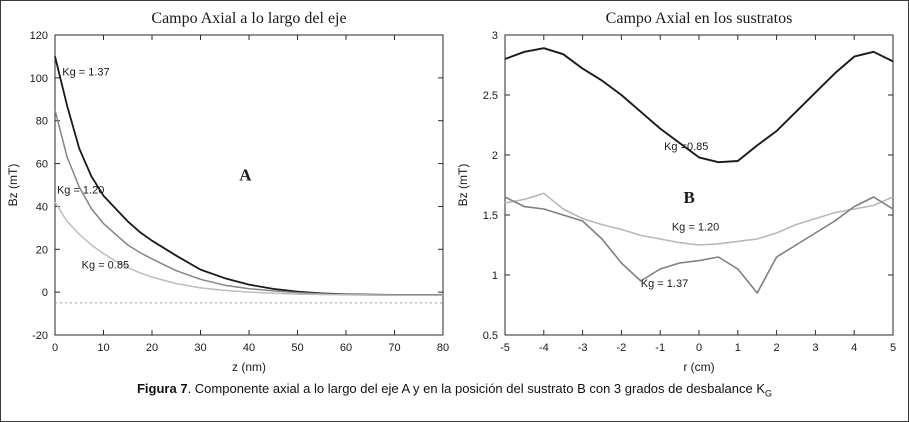 The height and width of the screenshot is (422, 909). What do you see at coordinates (249, 348) in the screenshot?
I see `x-tick-label: 40` at bounding box center [249, 348].